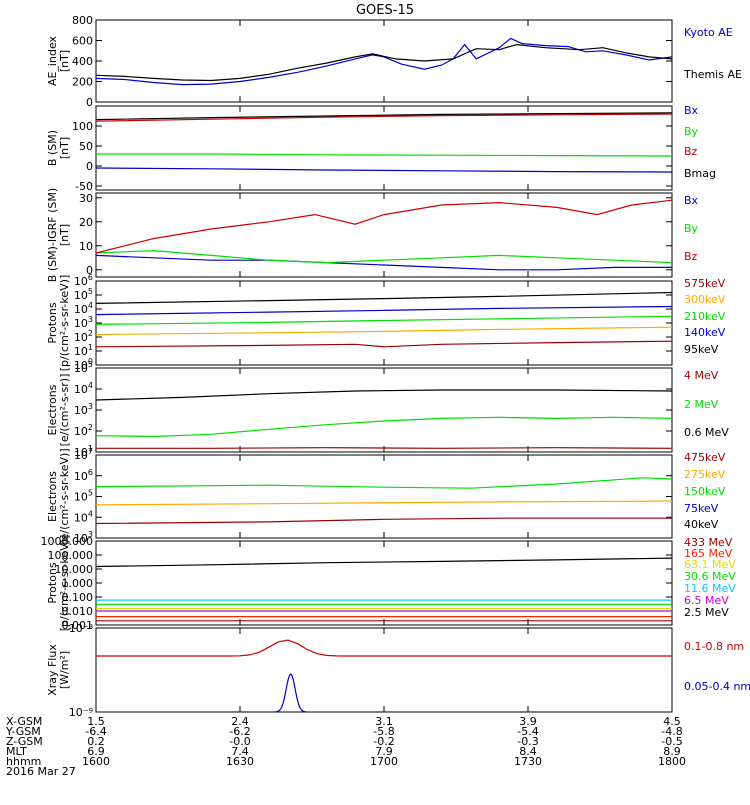 The image size is (750, 805). I want to click on y-tick-label: 800, so click(82, 20).